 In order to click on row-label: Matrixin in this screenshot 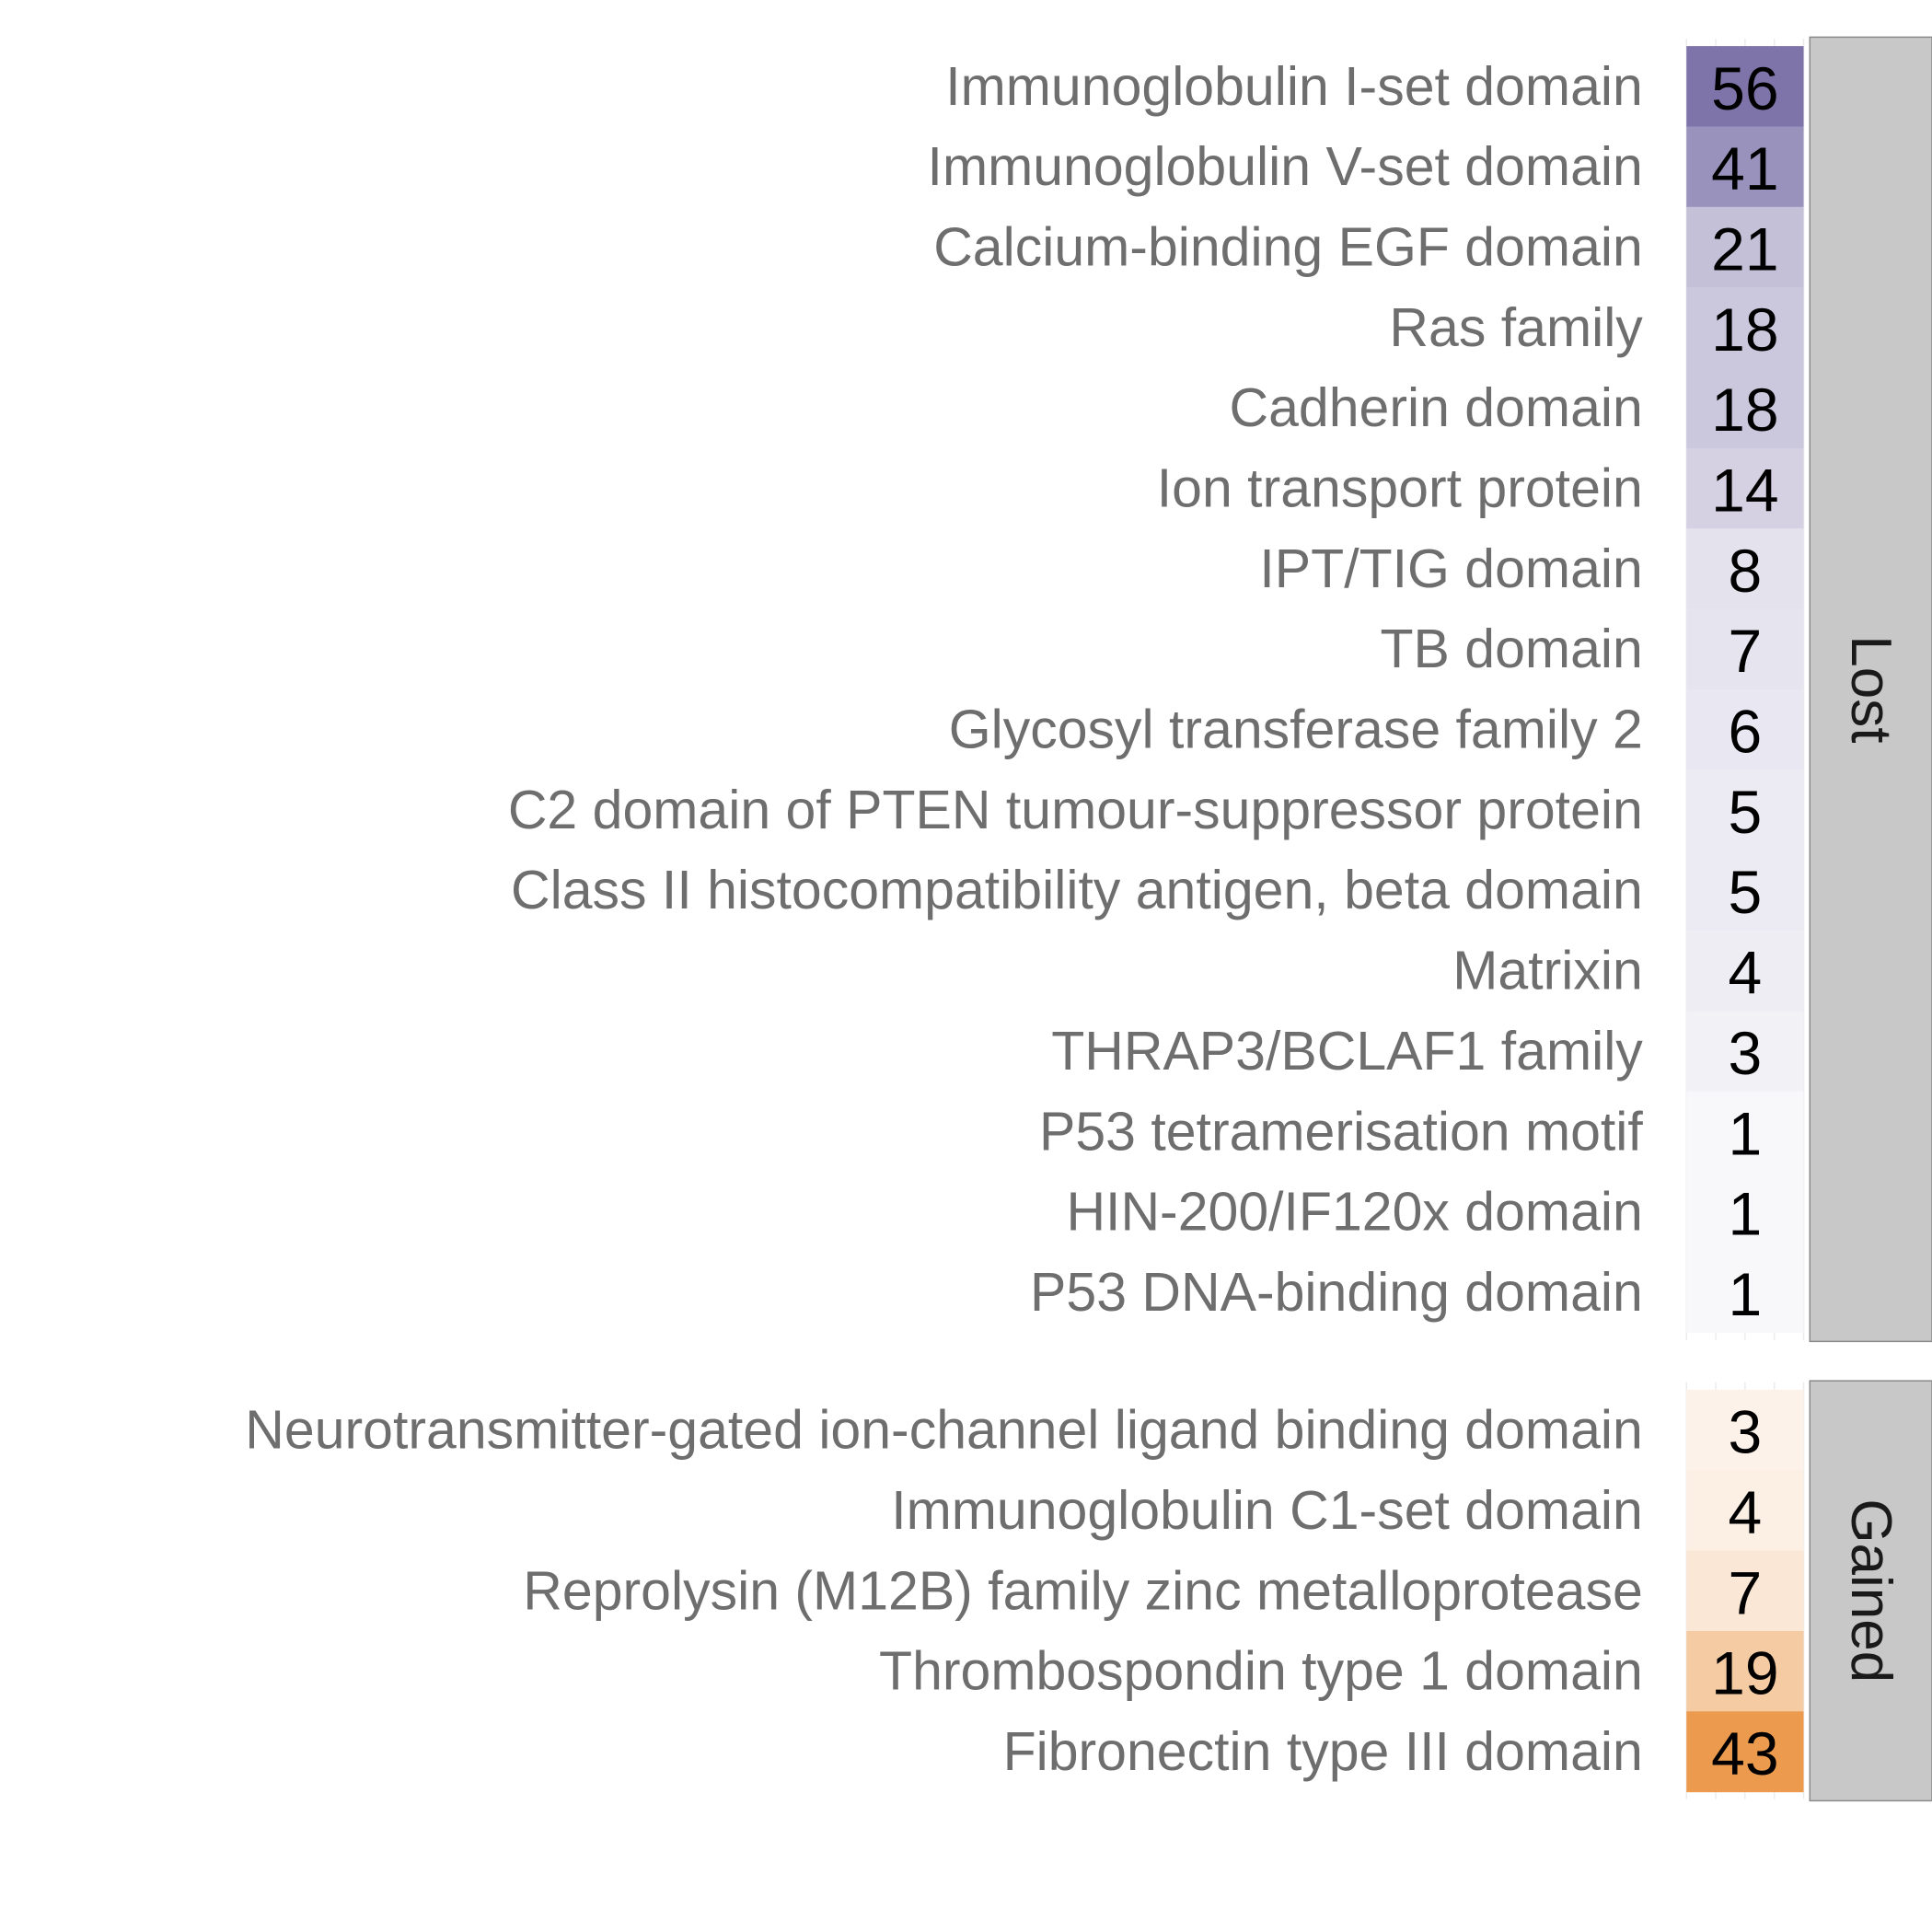, I will do `click(1548, 971)`.